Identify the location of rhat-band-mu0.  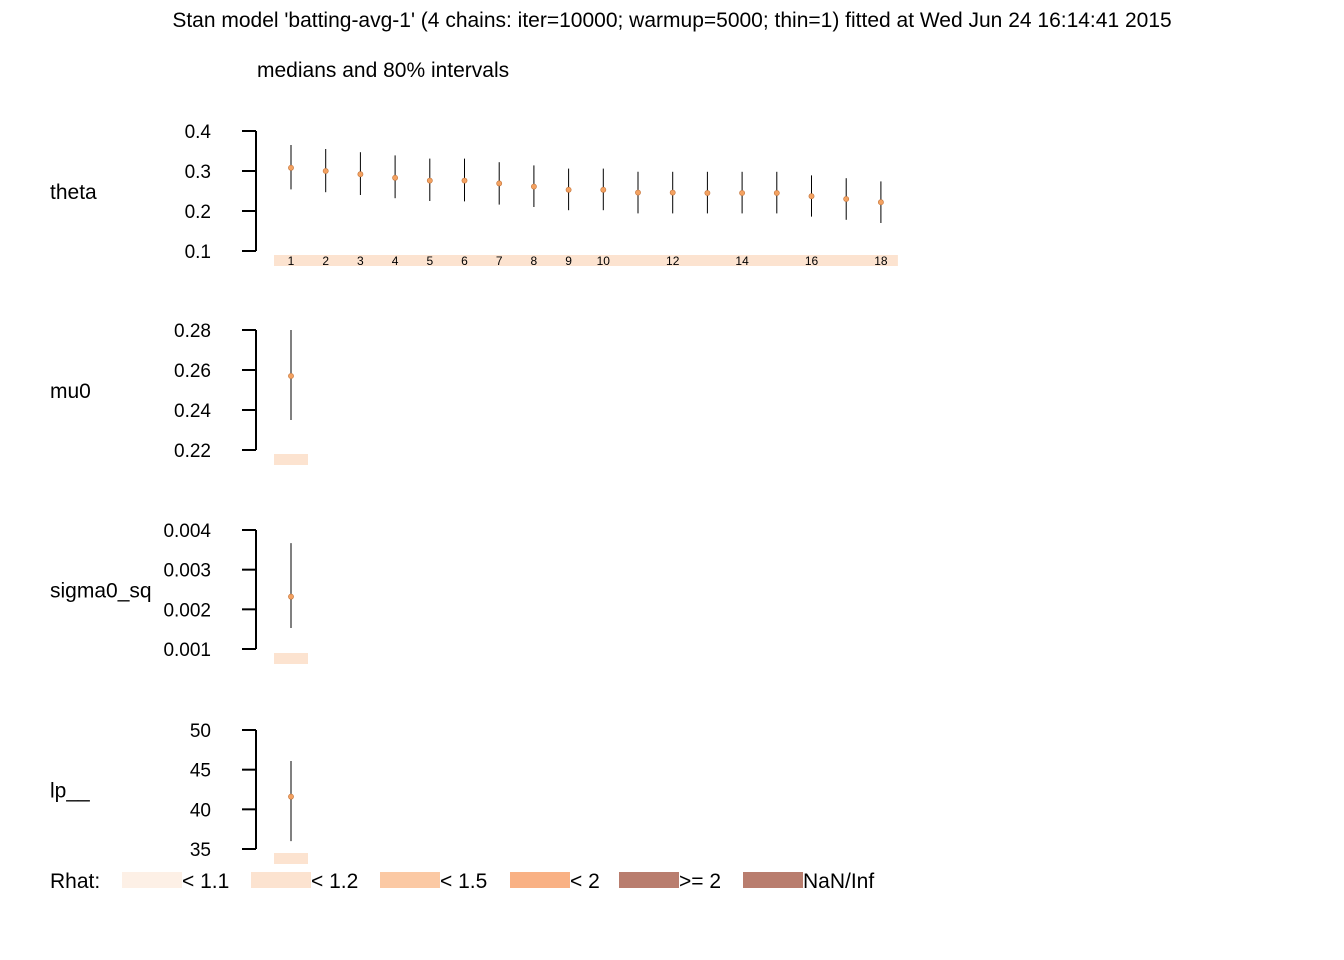
(291, 459).